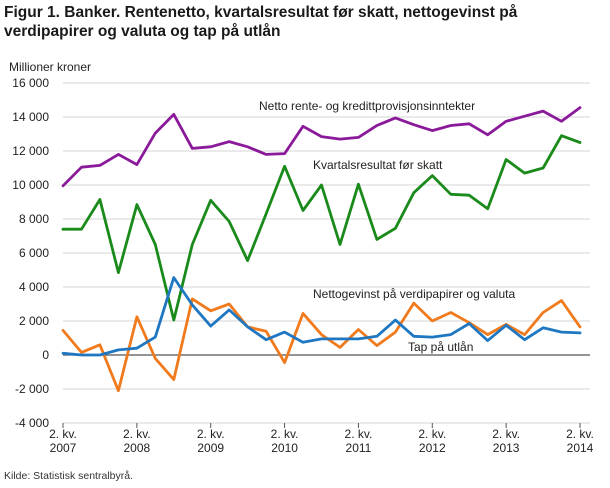 The width and height of the screenshot is (610, 488). What do you see at coordinates (137, 448) in the screenshot?
I see `x-tick-label-year: 2008` at bounding box center [137, 448].